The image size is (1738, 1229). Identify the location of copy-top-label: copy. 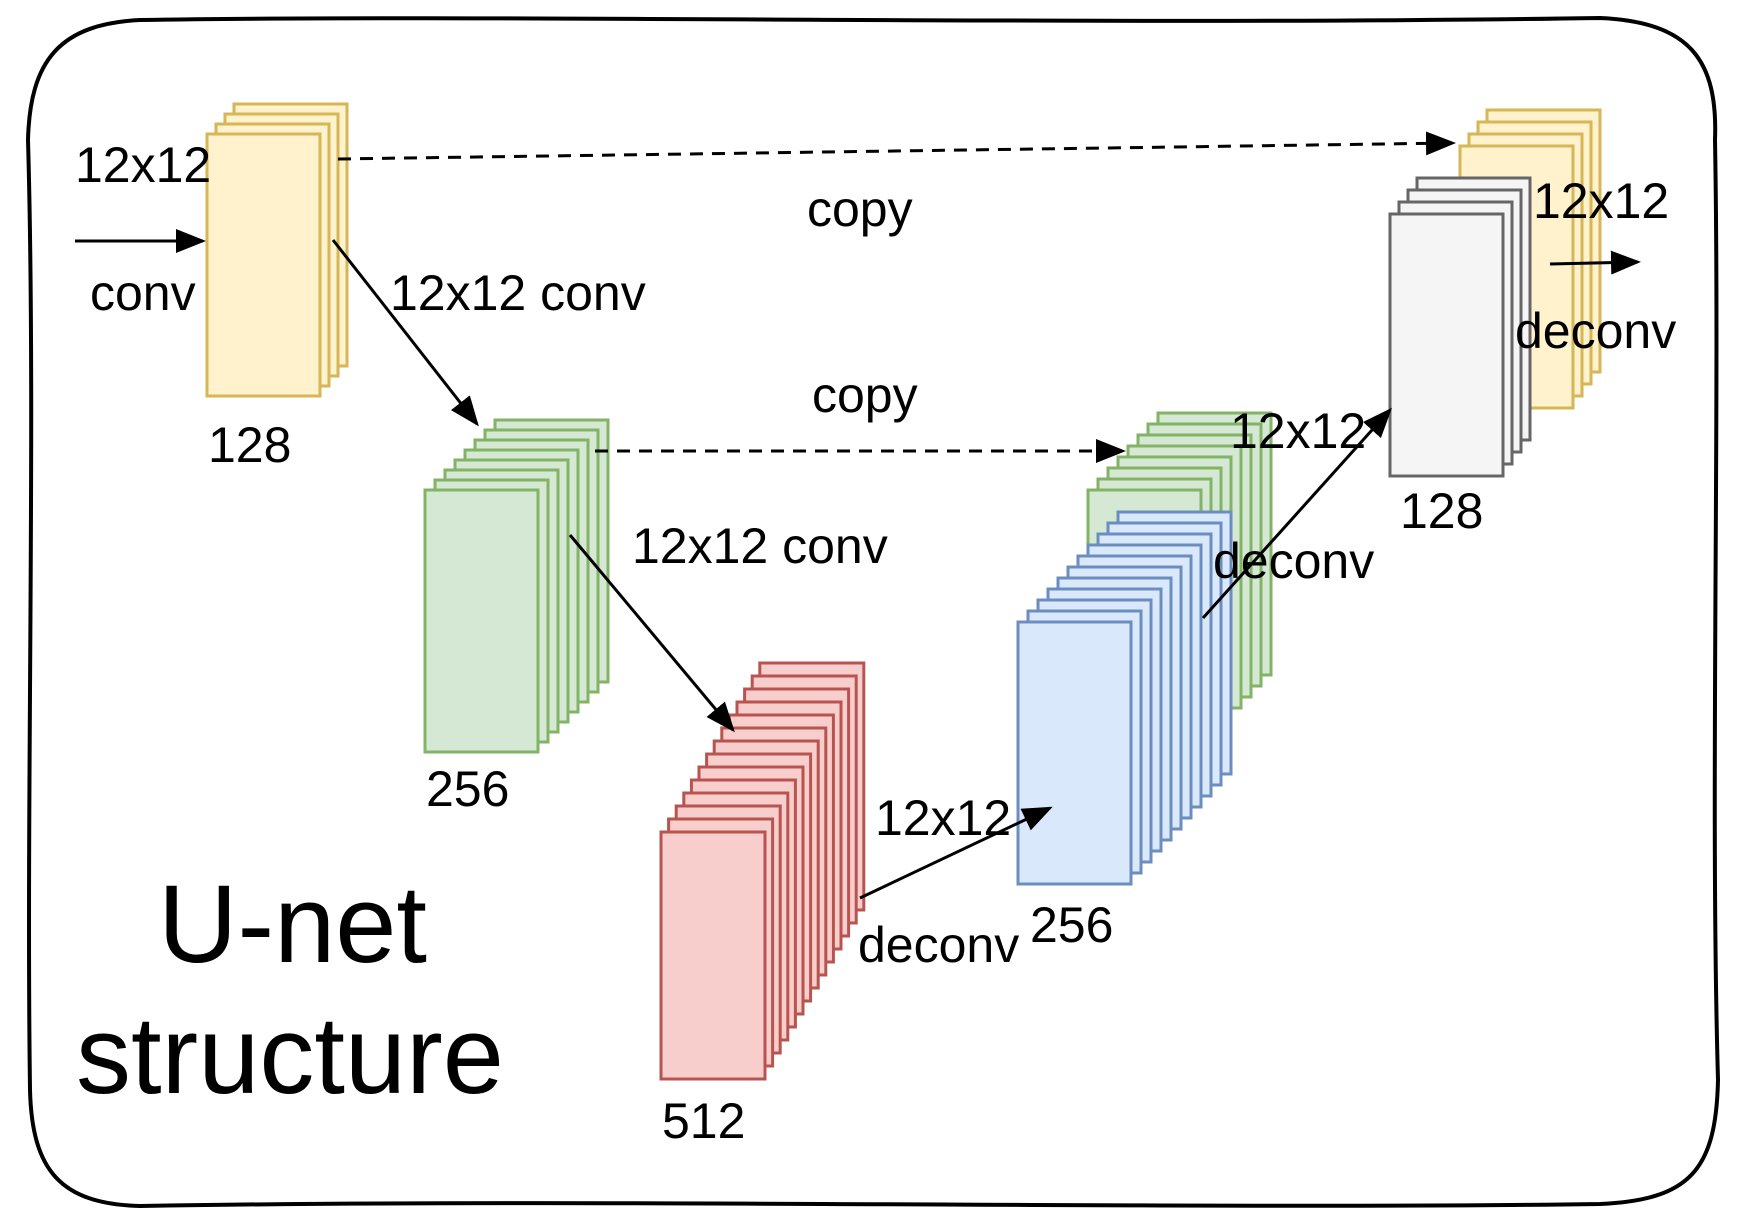
(860, 209).